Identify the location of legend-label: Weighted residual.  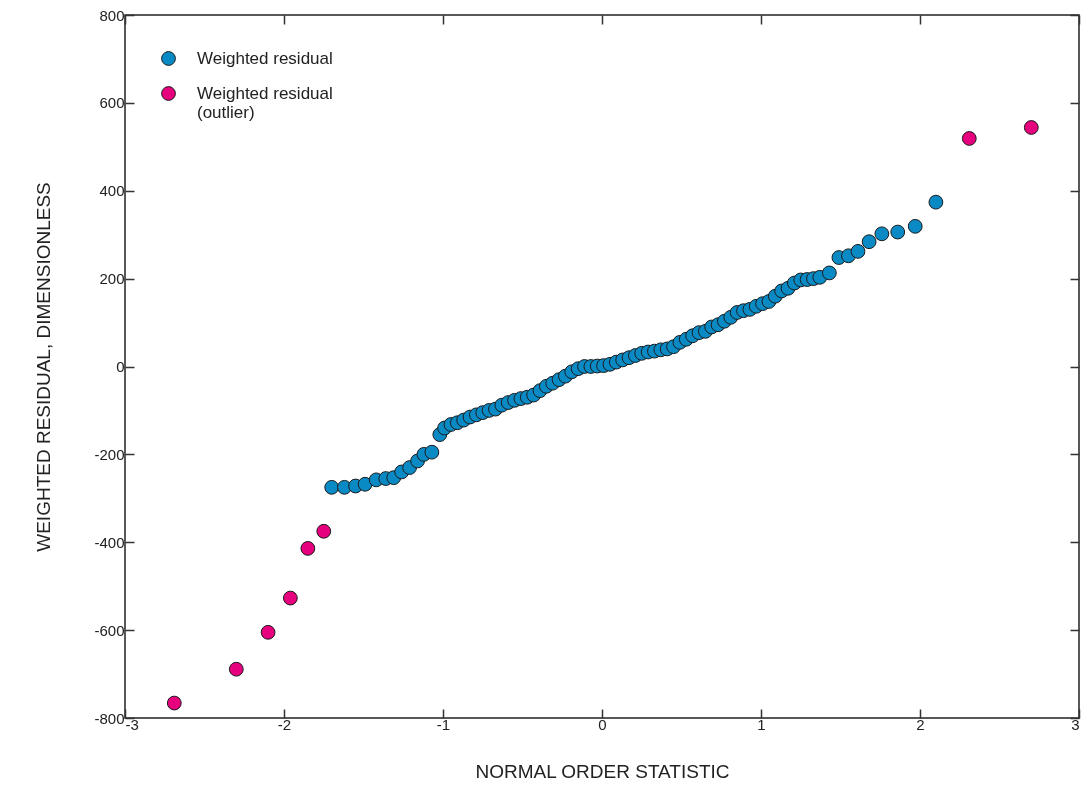
(265, 58).